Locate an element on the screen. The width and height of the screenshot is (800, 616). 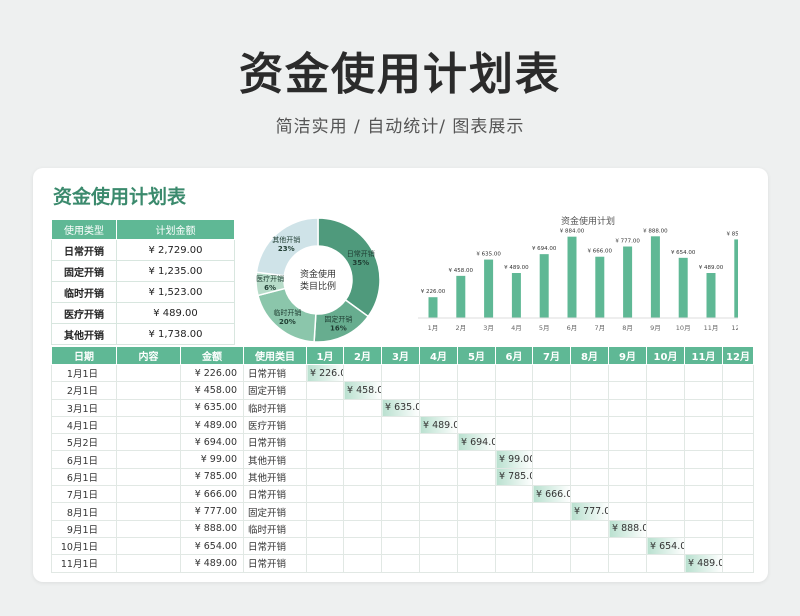
ledger-amount: ¥ 489.00 is located at coordinates (212, 563).